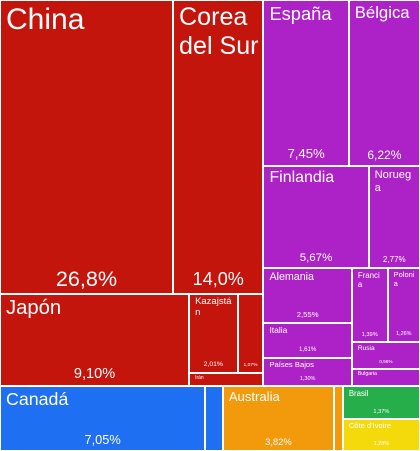 This screenshot has height=451, width=420. Describe the element at coordinates (307, 371) in the screenshot. I see `tile: Países Bajos 1,30%` at that location.